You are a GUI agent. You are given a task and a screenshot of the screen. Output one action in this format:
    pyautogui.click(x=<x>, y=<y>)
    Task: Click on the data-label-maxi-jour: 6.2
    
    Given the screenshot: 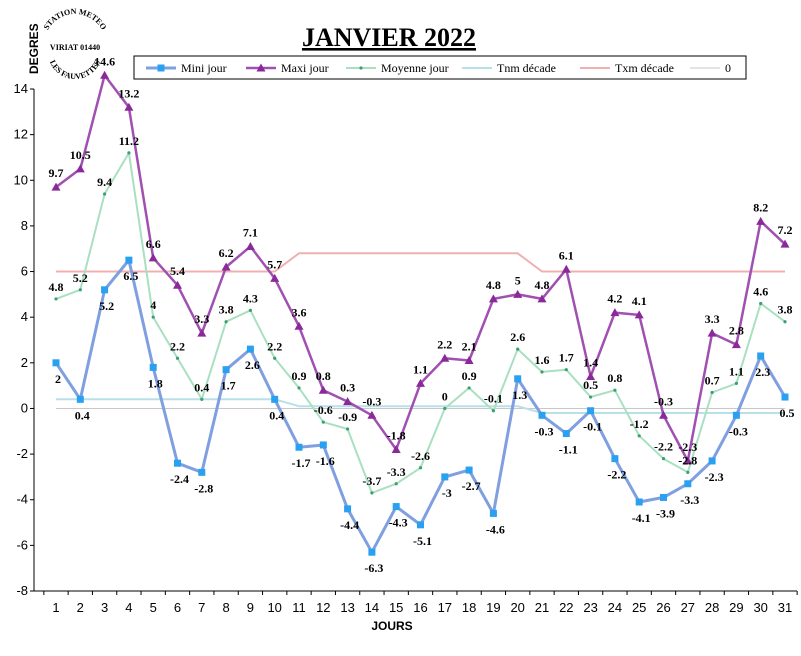 What is the action you would take?
    pyautogui.click(x=226, y=253)
    